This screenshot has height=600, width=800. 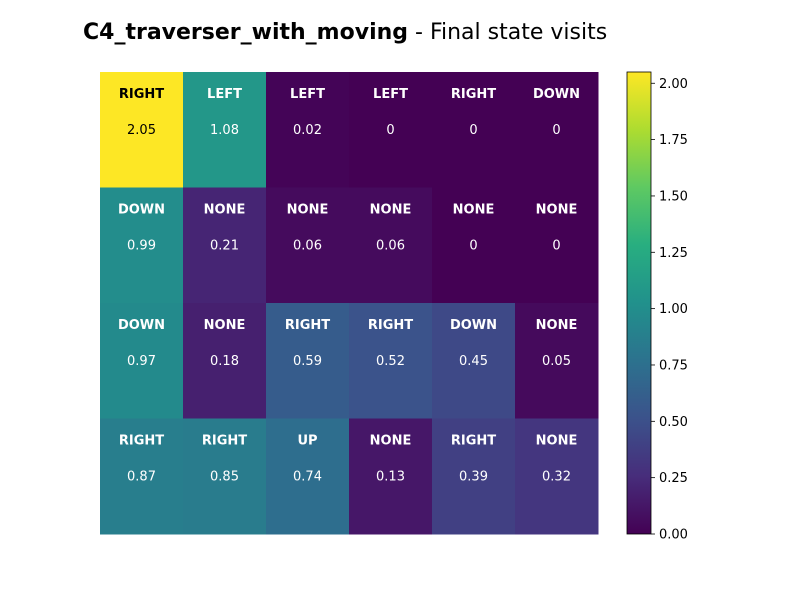 I want to click on heatmap-cell-r2-c0, so click(x=142, y=361).